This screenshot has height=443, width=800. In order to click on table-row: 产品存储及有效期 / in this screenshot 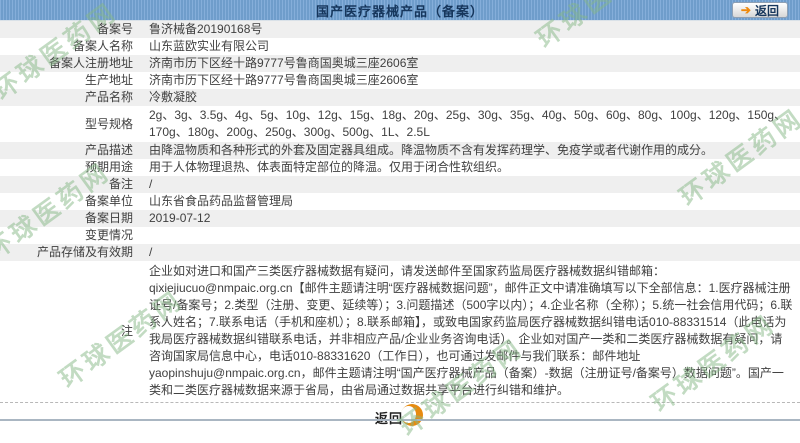, I will do `click(400, 252)`.